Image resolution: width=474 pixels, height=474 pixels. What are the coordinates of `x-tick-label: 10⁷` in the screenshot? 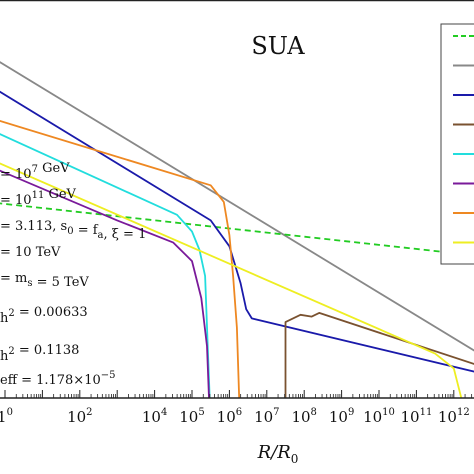 It's located at (266, 416).